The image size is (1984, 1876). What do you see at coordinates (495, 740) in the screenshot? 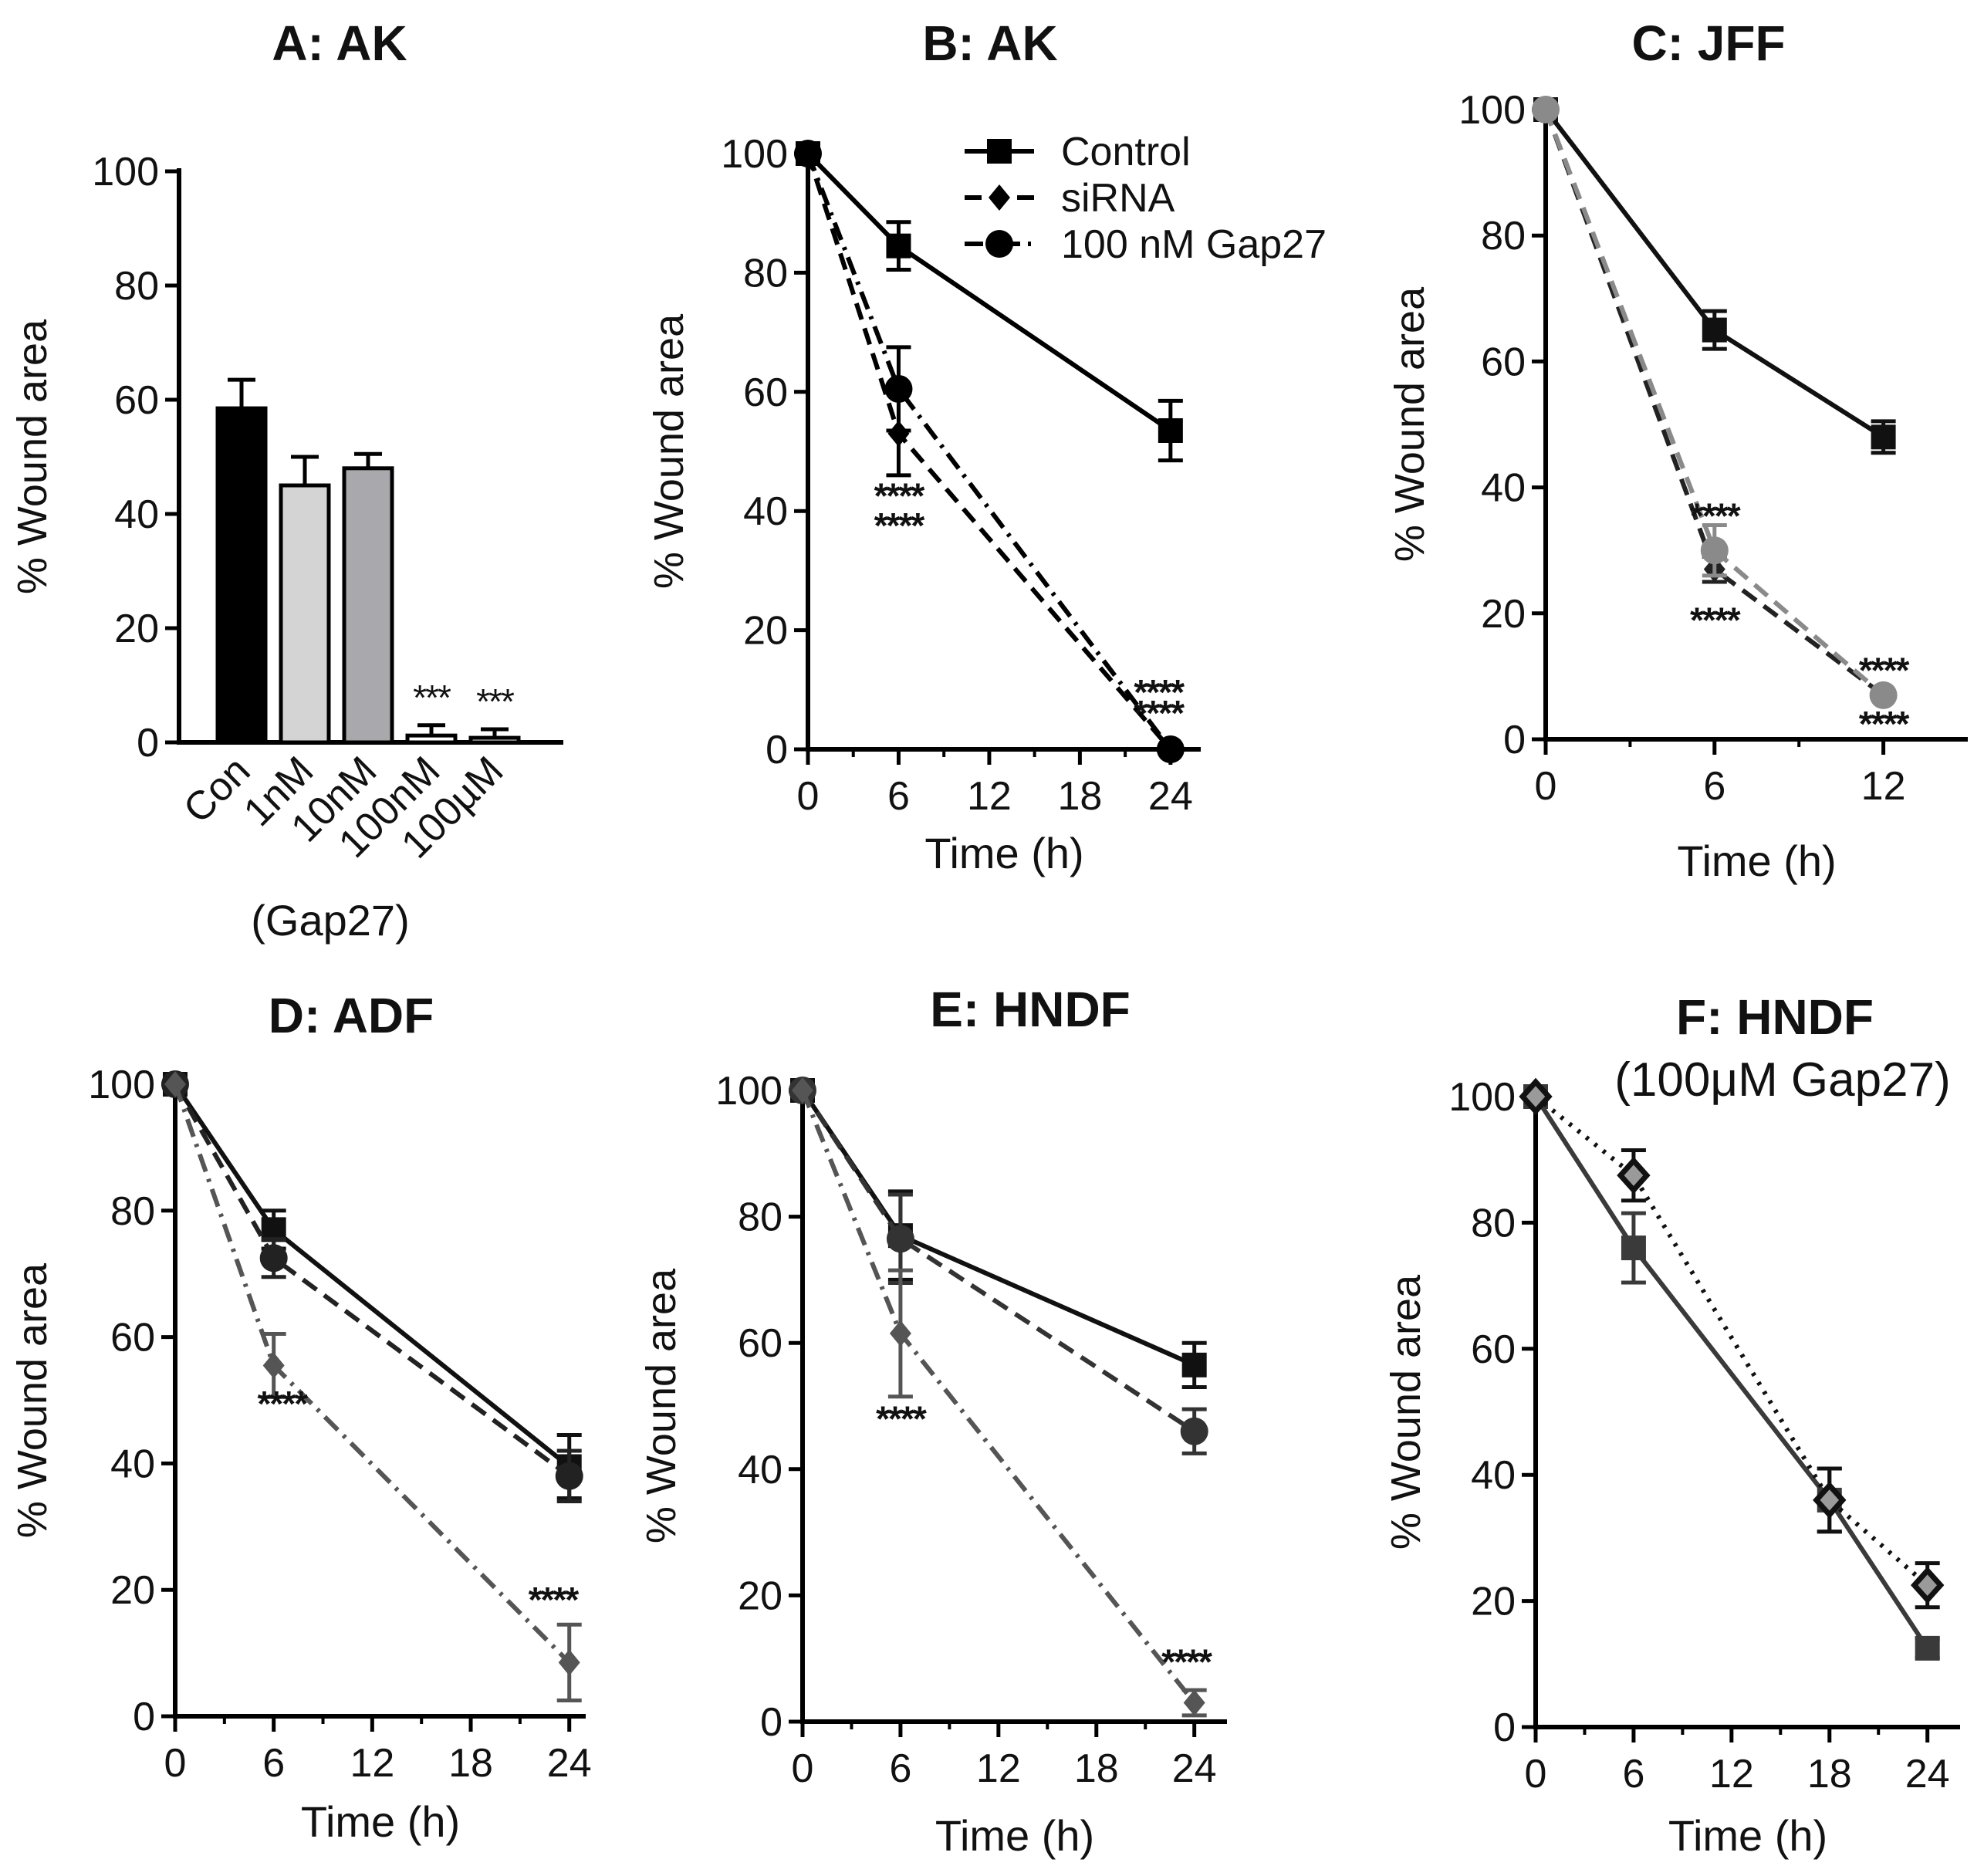
I see `bar-100µm` at bounding box center [495, 740].